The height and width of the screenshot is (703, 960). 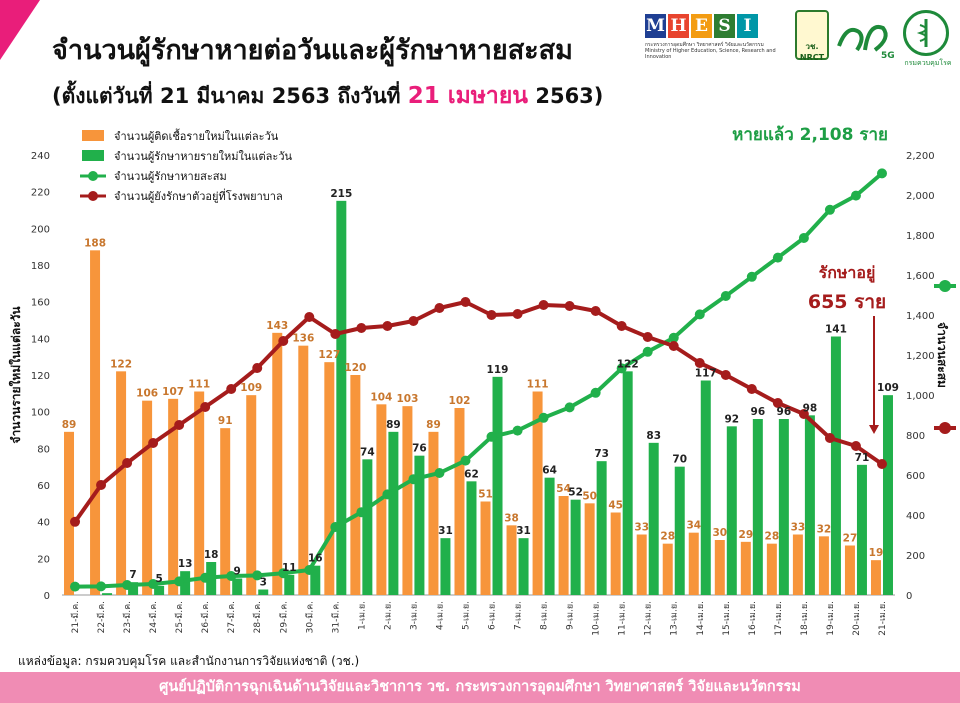 What do you see at coordinates (812, 36) in the screenshot?
I see `nrct-logo: วช. NRCT` at bounding box center [812, 36].